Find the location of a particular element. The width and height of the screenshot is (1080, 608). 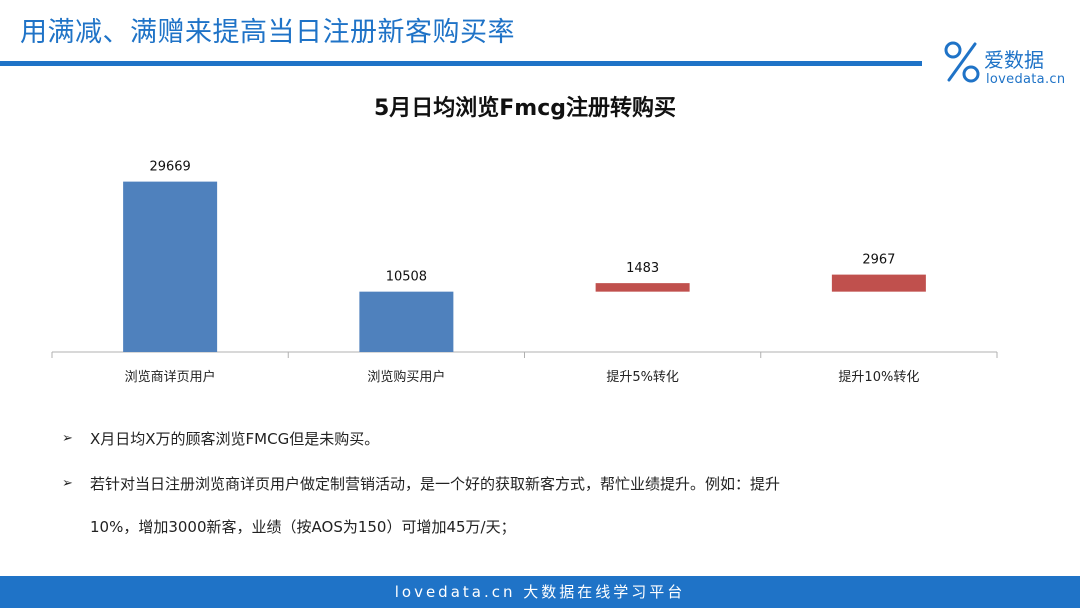

chart-title: 5月日均浏览Fmcg注册转购买 is located at coordinates (525, 108).